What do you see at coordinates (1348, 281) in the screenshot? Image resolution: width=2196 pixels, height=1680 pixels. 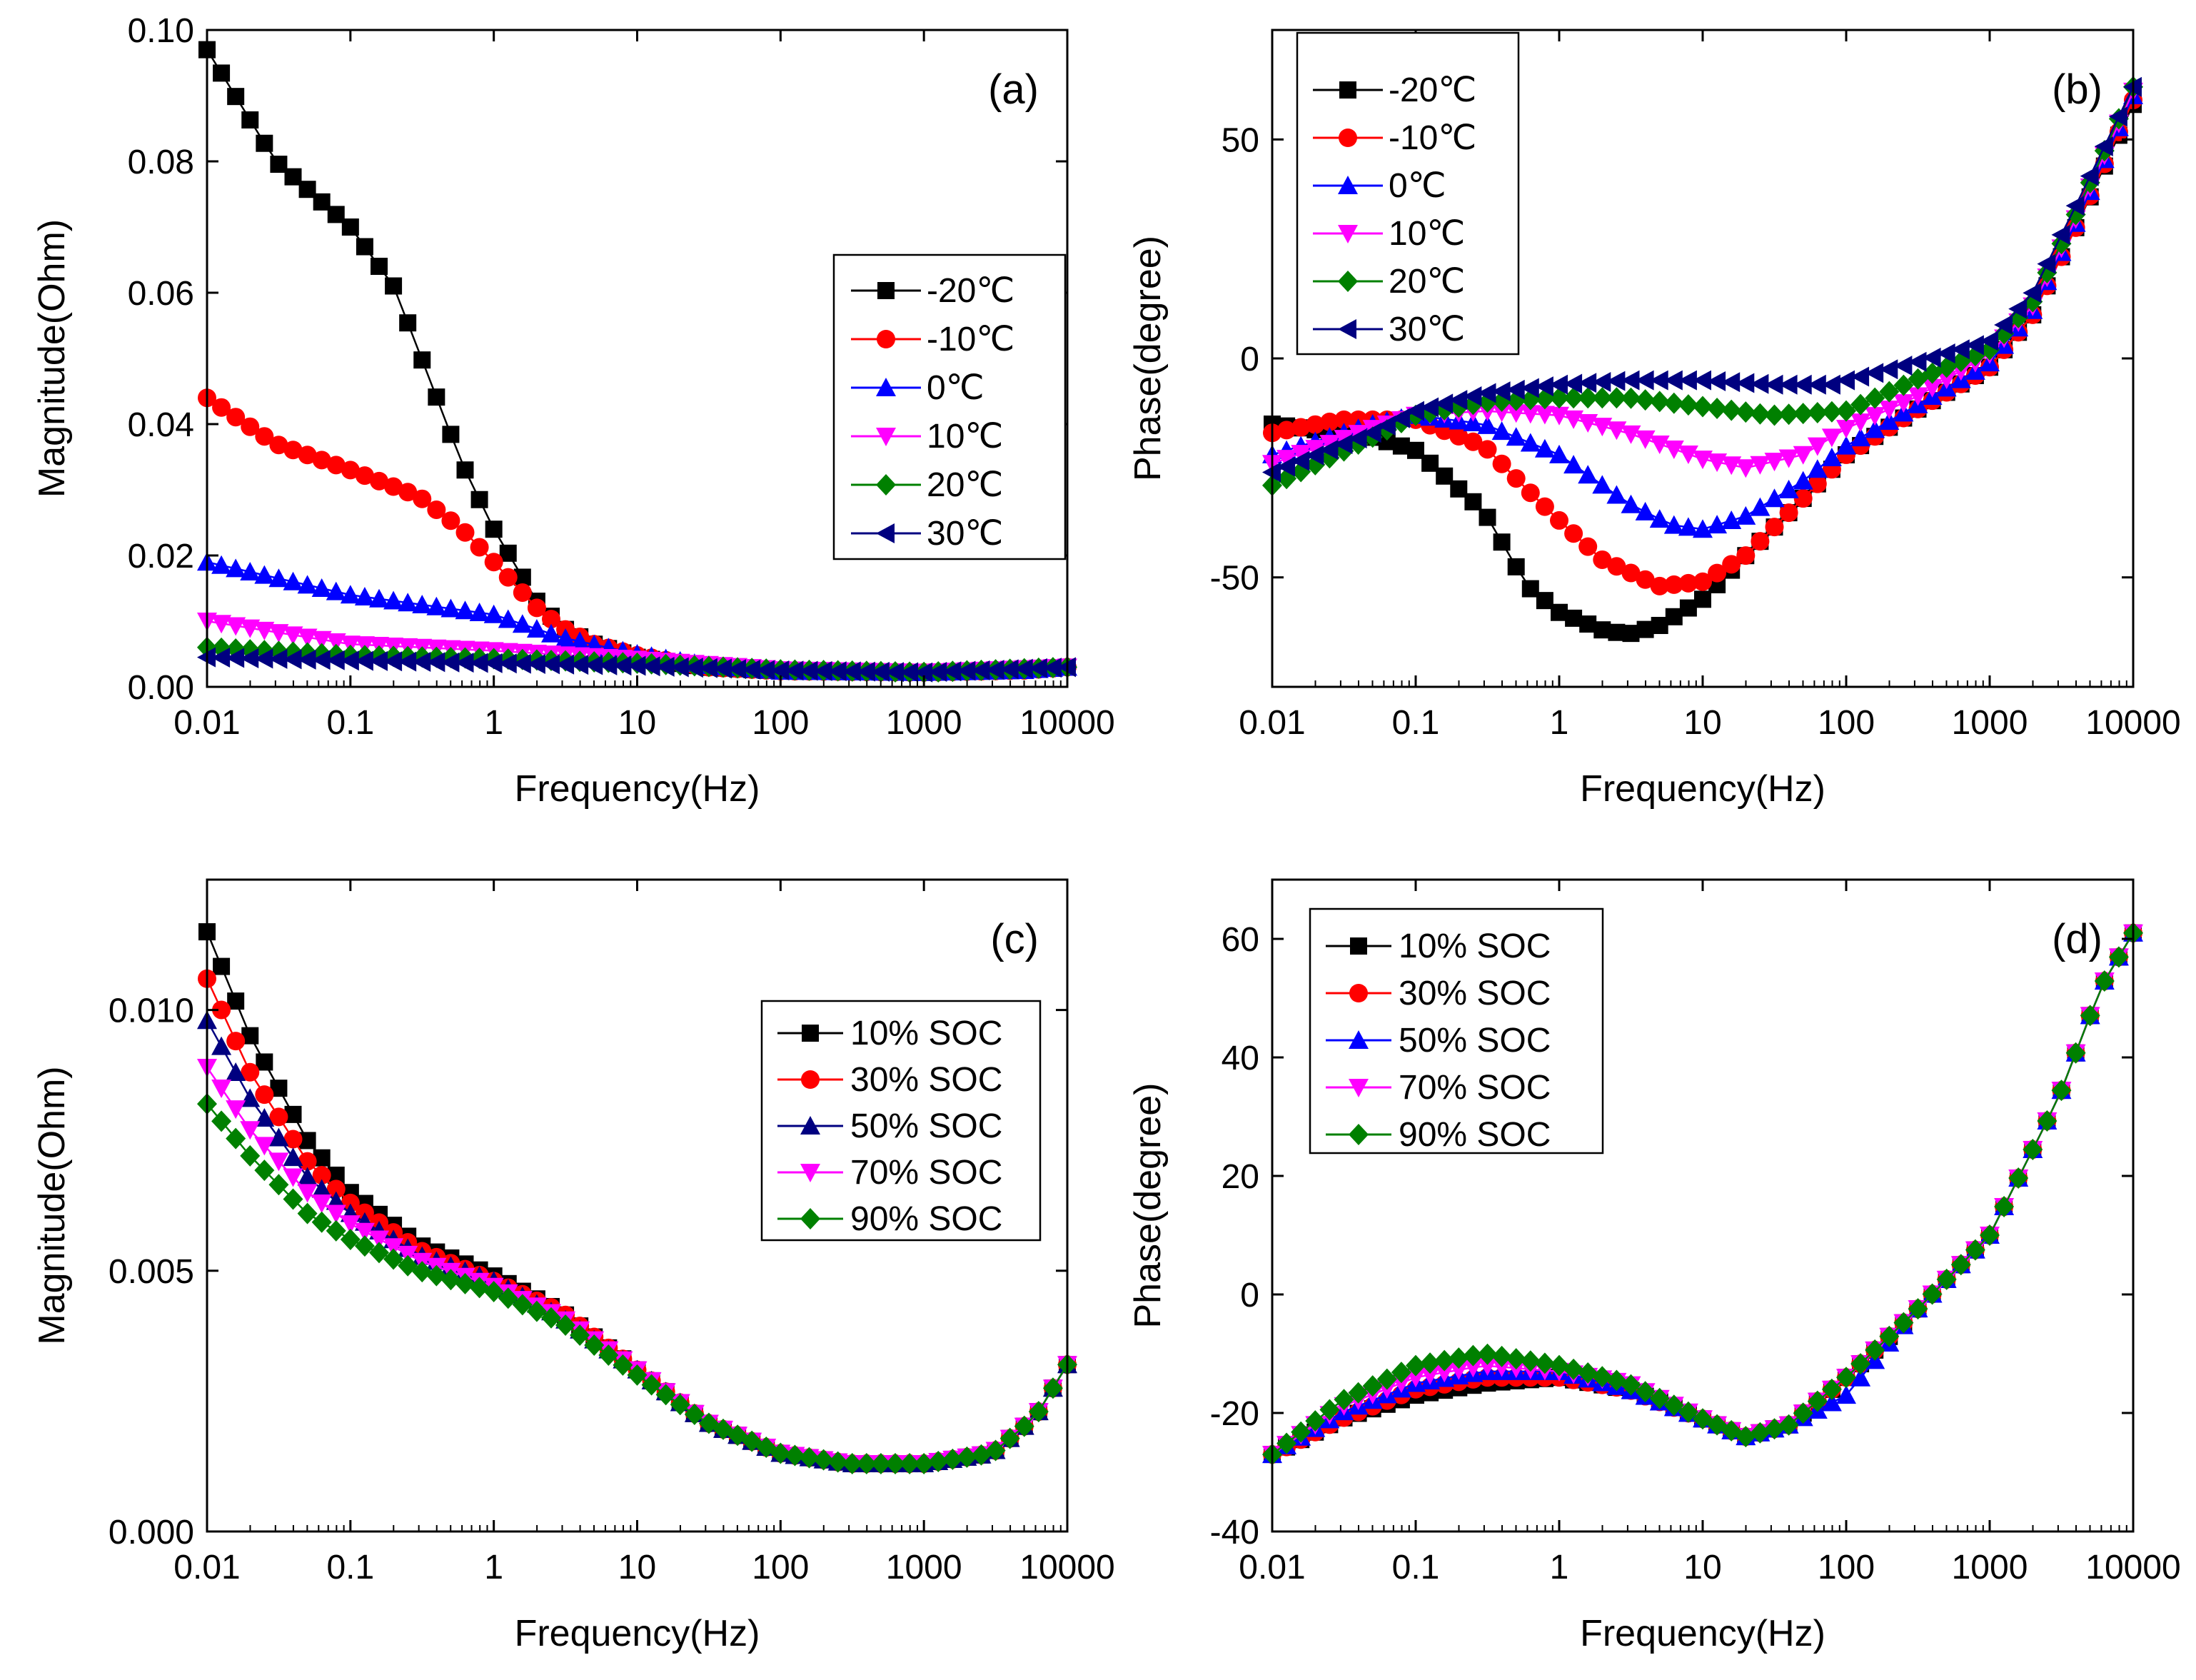 I see `legend-marker` at bounding box center [1348, 281].